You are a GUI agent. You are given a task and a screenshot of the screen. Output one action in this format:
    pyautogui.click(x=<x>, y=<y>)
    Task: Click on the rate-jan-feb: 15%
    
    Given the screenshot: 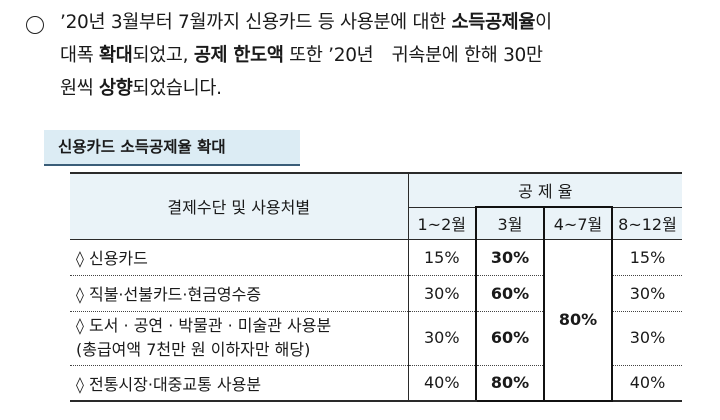 What is the action you would take?
    pyautogui.click(x=442, y=257)
    